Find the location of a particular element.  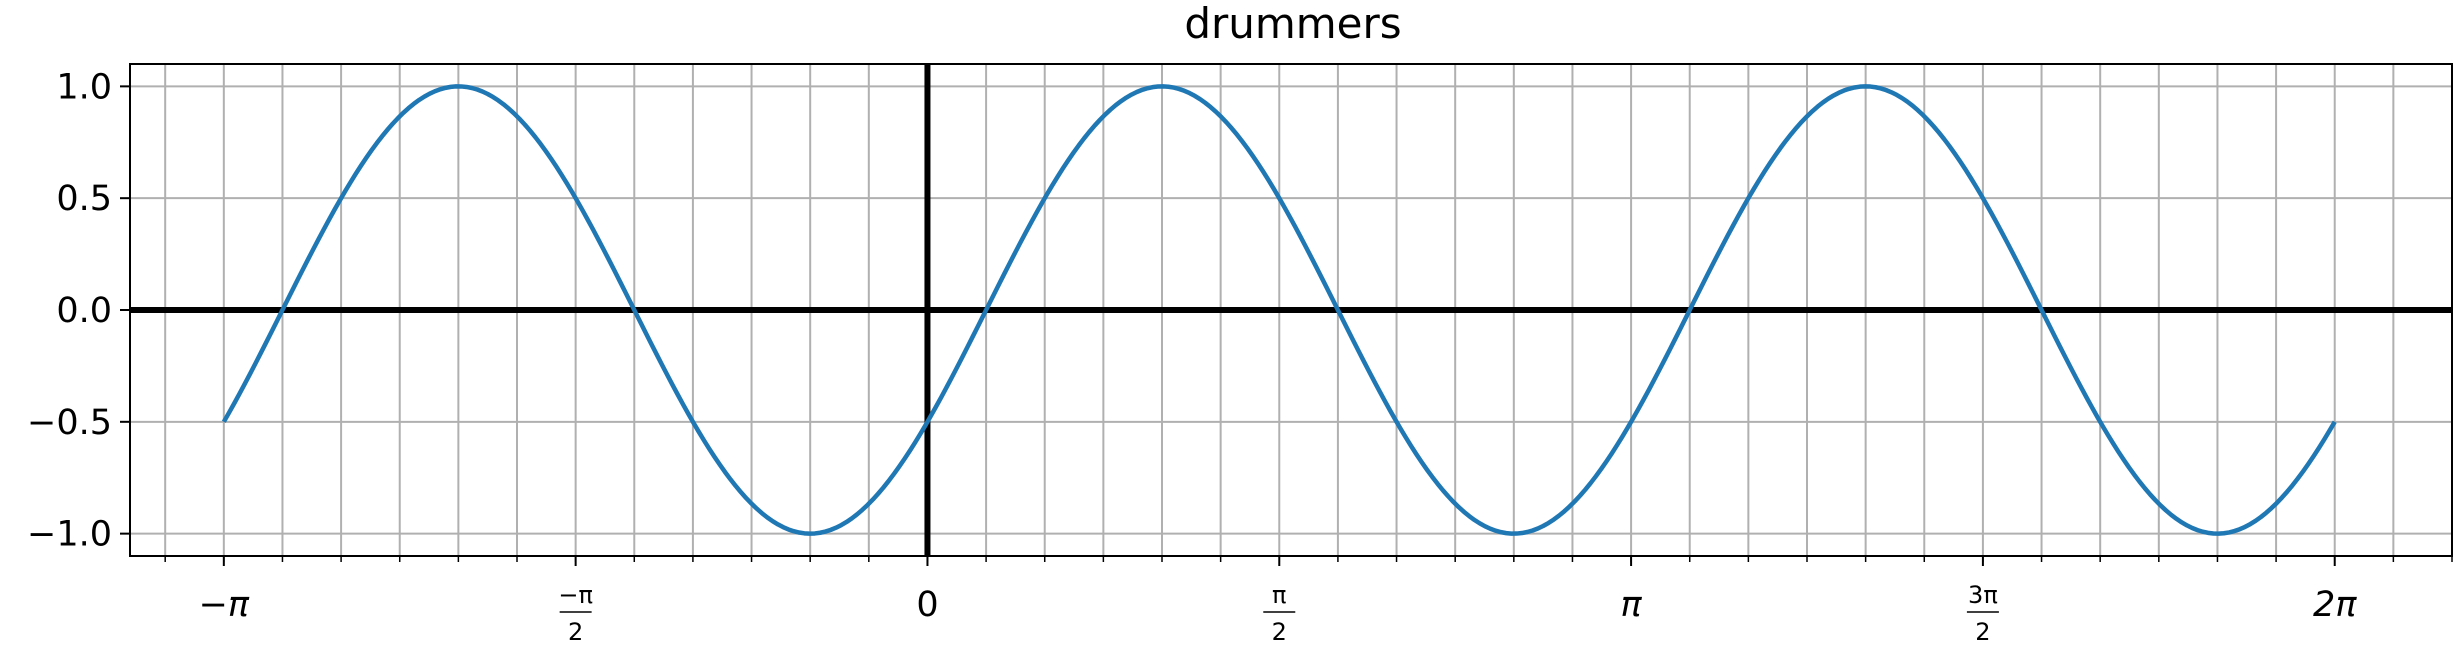

y-tick-label: −0.5 is located at coordinates (69, 423).